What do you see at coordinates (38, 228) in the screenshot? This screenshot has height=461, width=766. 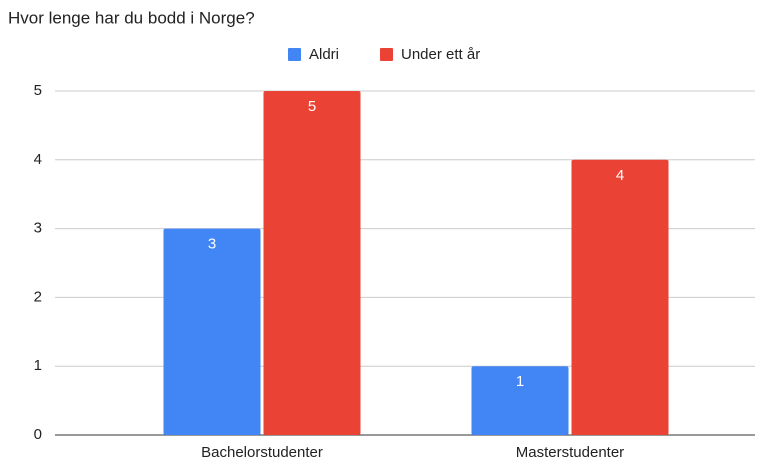 I see `y-tick-label: 3` at bounding box center [38, 228].